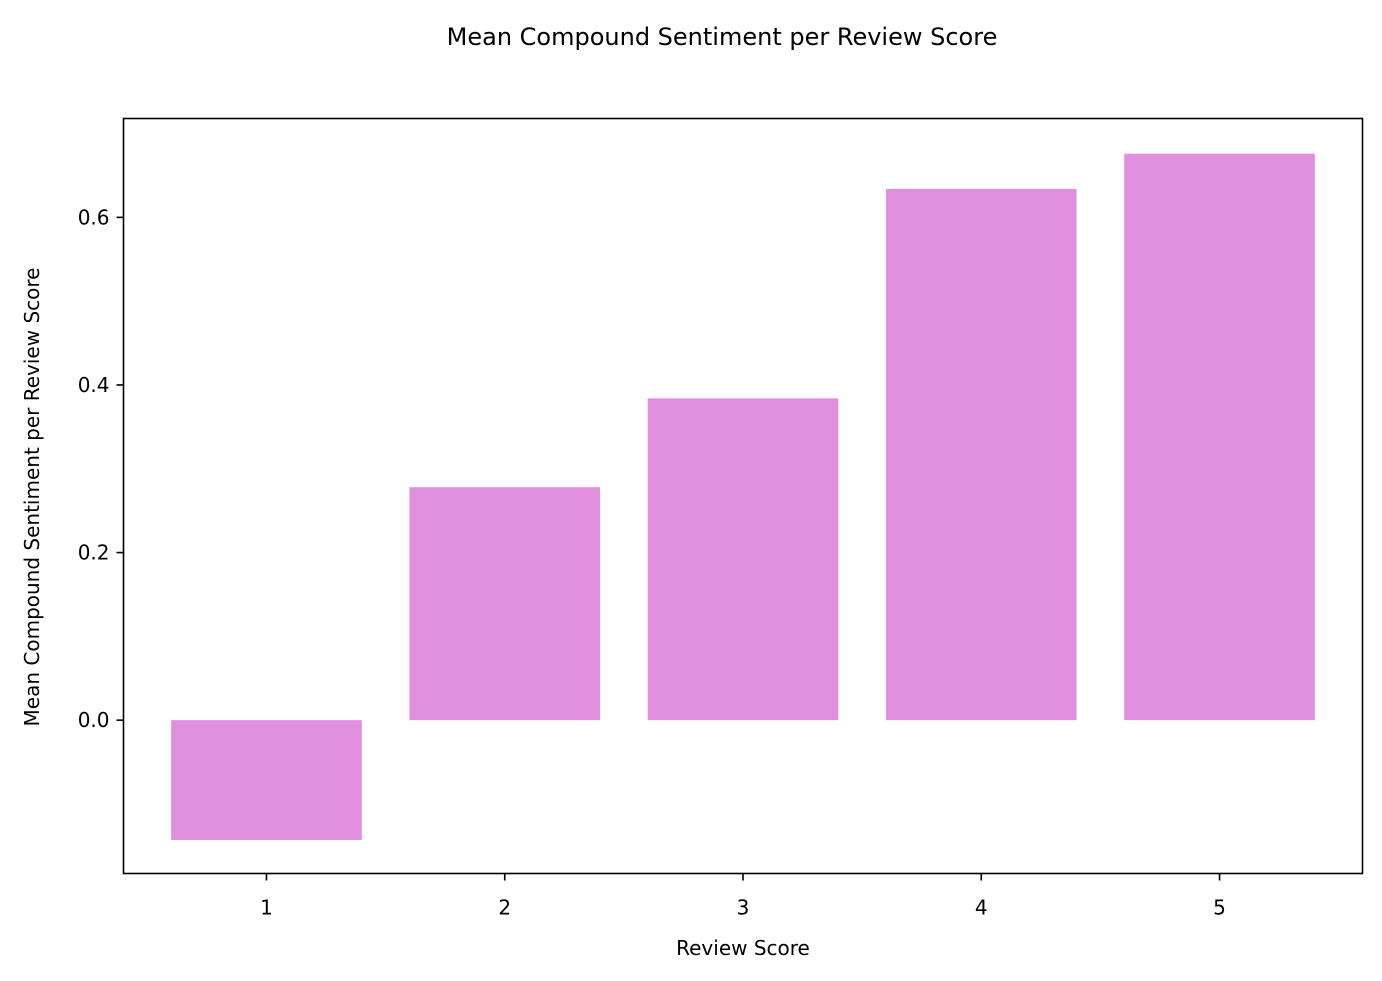  I want to click on y-tick-label: 0.0, so click(94, 720).